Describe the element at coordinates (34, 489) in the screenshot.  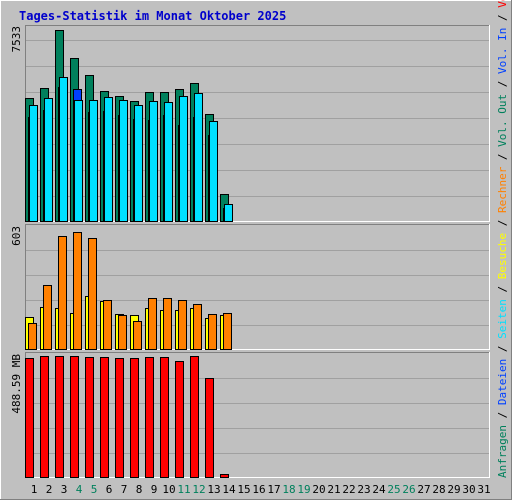
I see `x-tick-label: 1` at that location.